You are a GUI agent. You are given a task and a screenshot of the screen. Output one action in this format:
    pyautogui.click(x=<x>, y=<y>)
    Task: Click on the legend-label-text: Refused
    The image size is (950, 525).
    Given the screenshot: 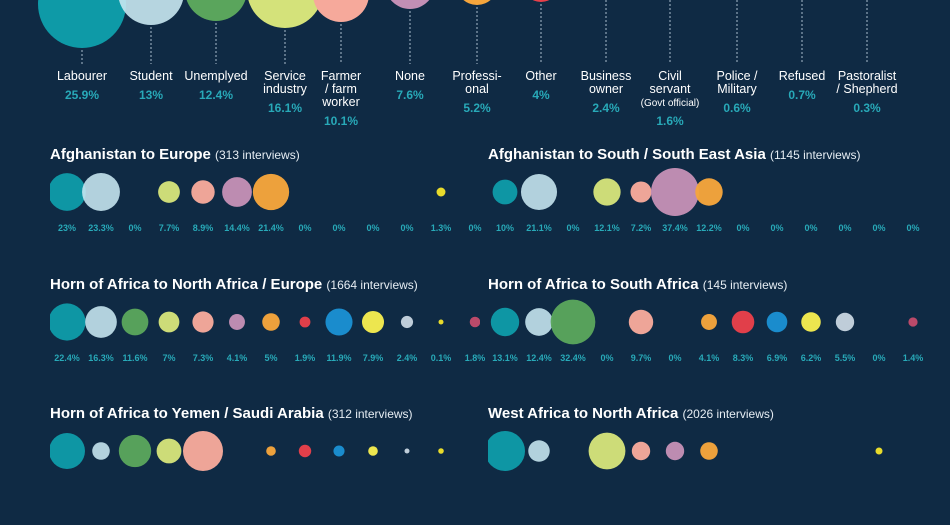 What is the action you would take?
    pyautogui.click(x=802, y=76)
    